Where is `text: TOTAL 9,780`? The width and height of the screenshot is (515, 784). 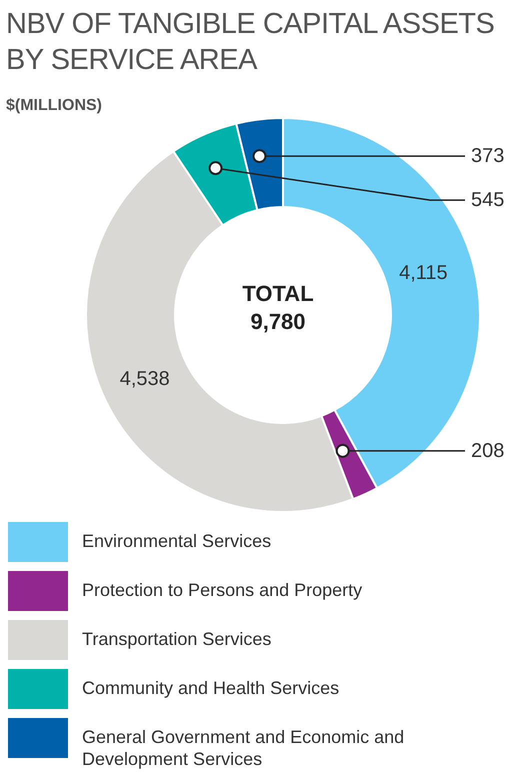 text: TOTAL 9,780 is located at coordinates (278, 308).